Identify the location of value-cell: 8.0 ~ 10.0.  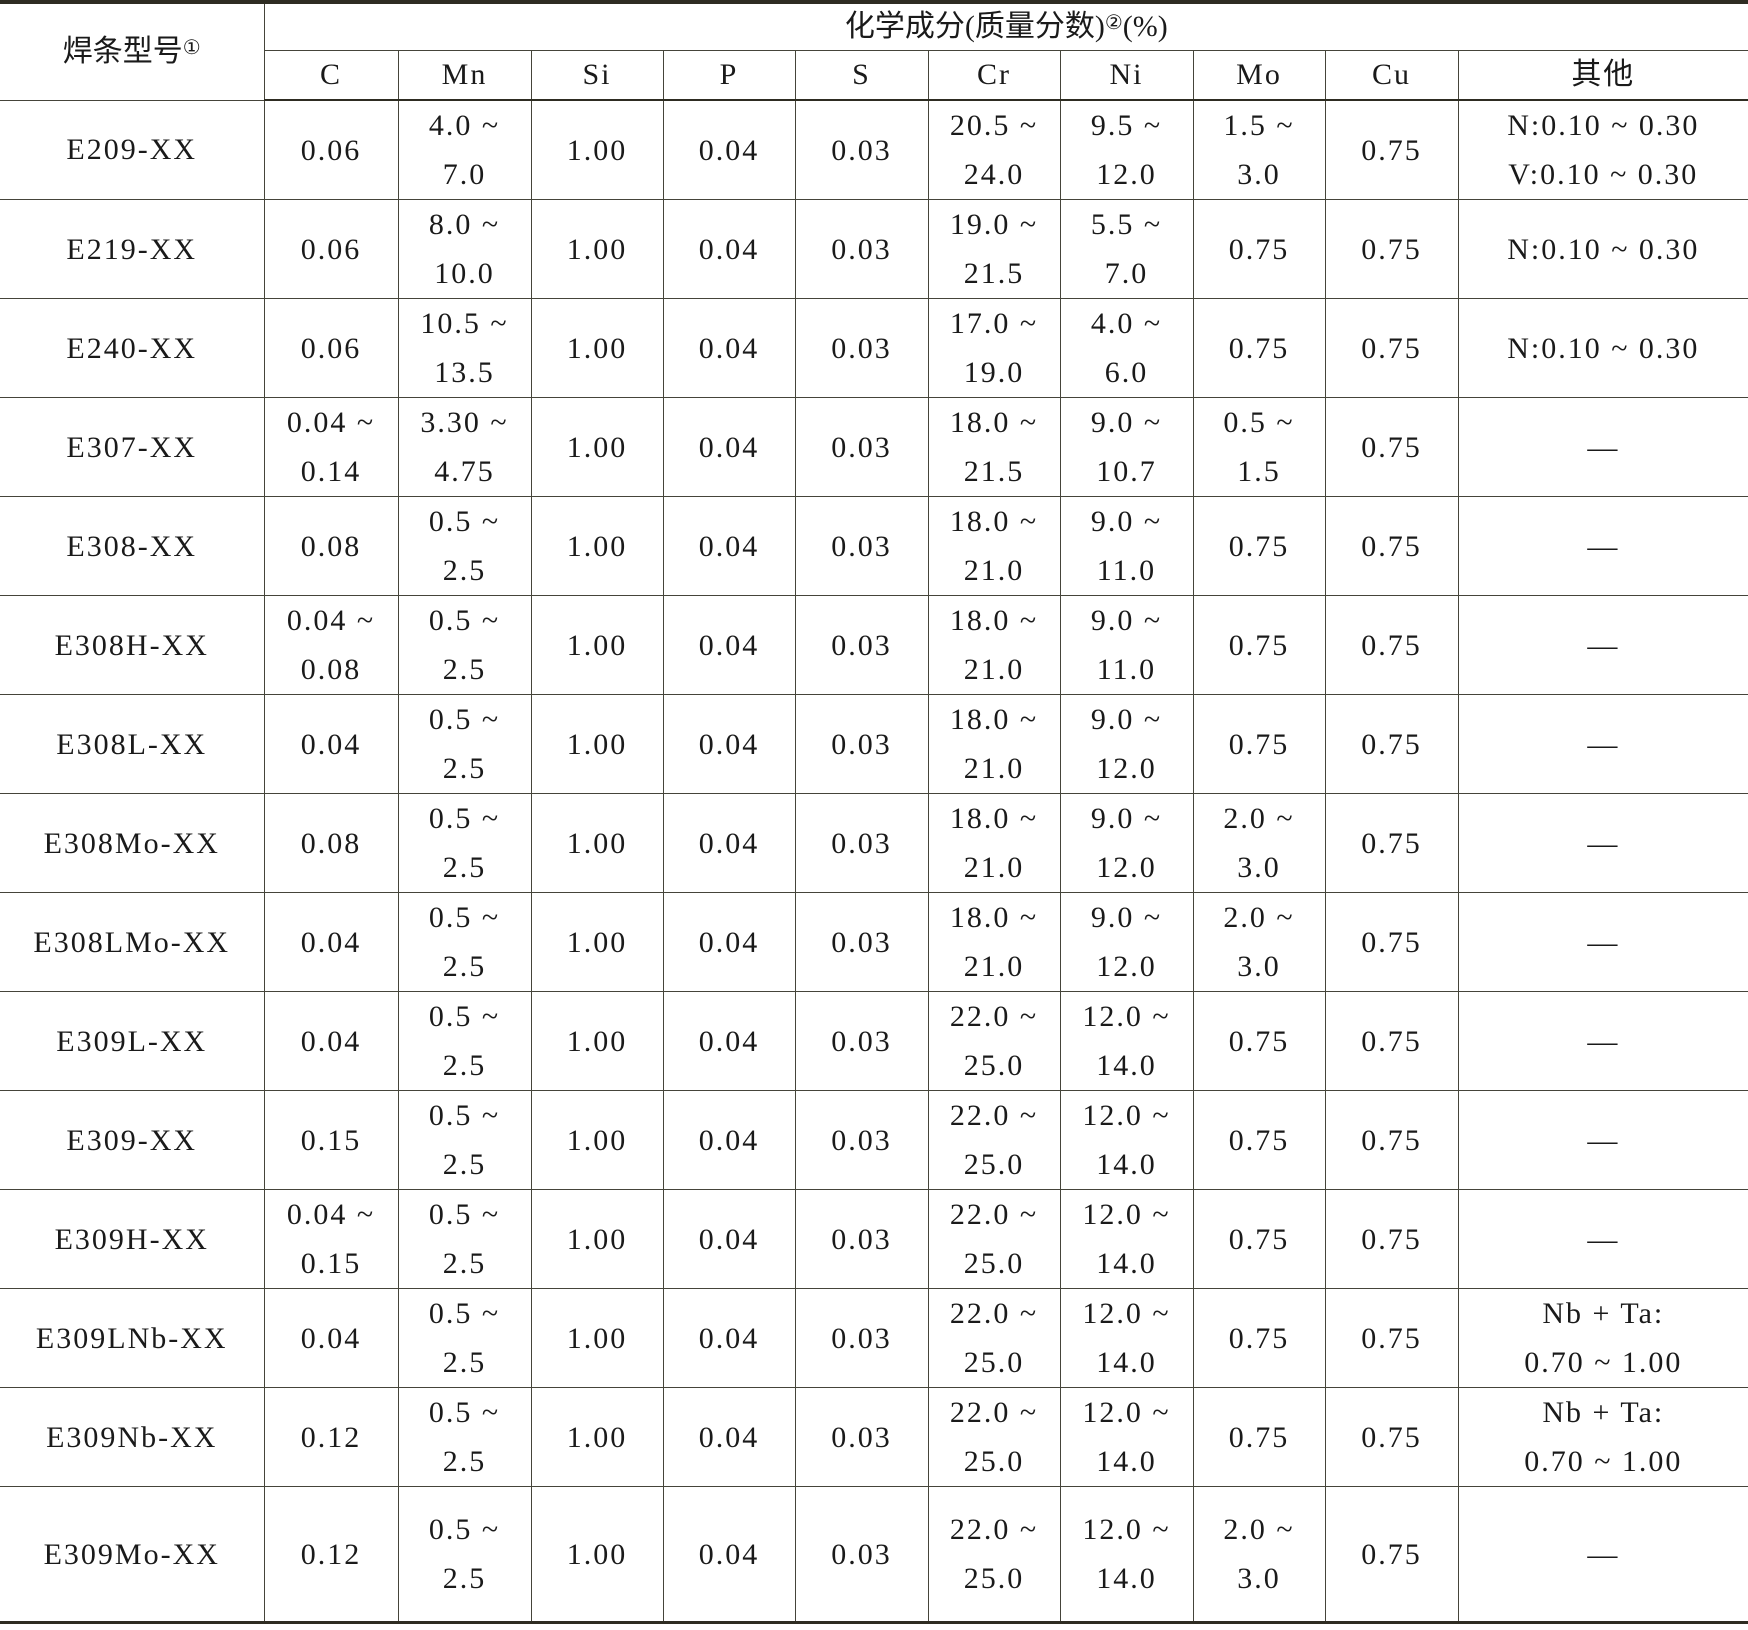
(464, 249).